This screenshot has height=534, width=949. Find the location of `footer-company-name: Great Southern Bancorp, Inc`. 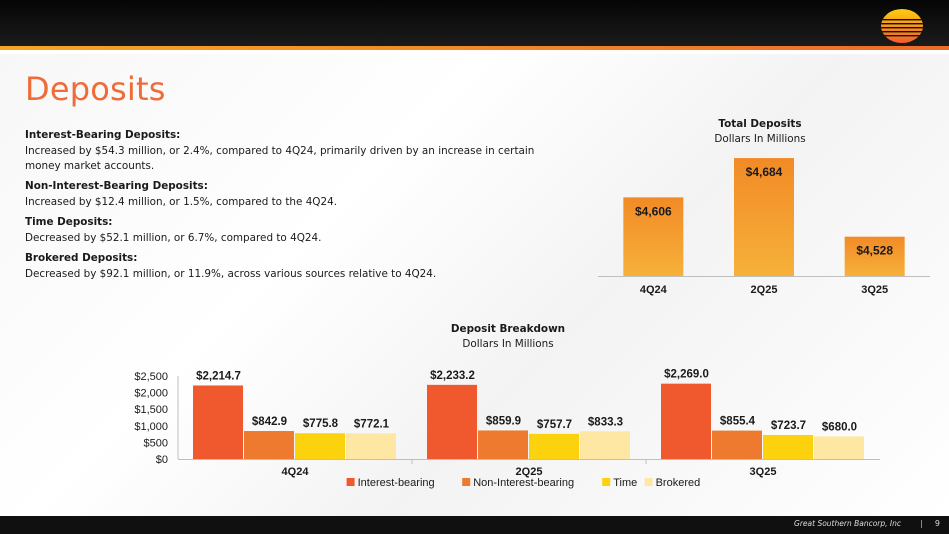

footer-company-name: Great Southern Bancorp, Inc is located at coordinates (847, 523).